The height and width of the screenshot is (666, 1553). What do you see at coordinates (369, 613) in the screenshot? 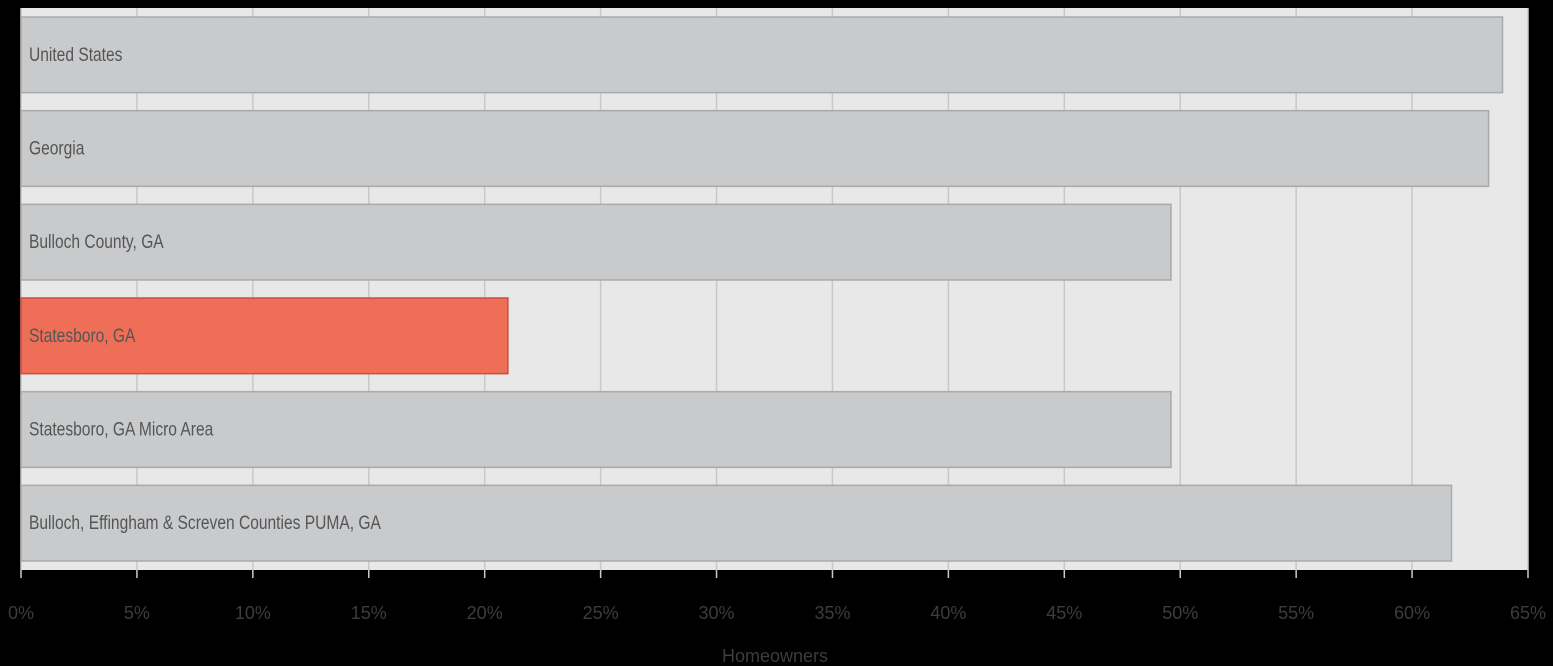
I see `x-tick-label: 15%` at bounding box center [369, 613].